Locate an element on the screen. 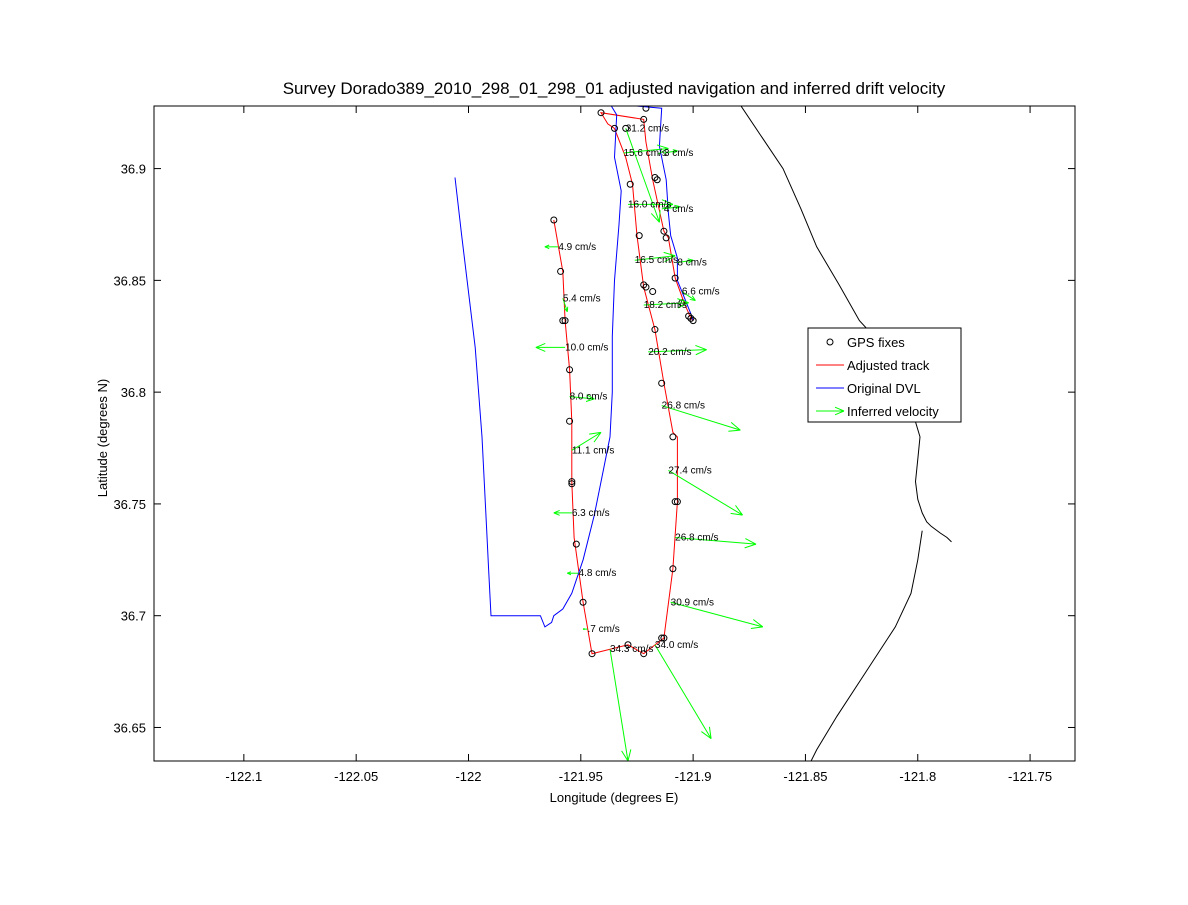 The height and width of the screenshot is (905, 1188). velocity-label: 30.9 cm/s is located at coordinates (692, 602).